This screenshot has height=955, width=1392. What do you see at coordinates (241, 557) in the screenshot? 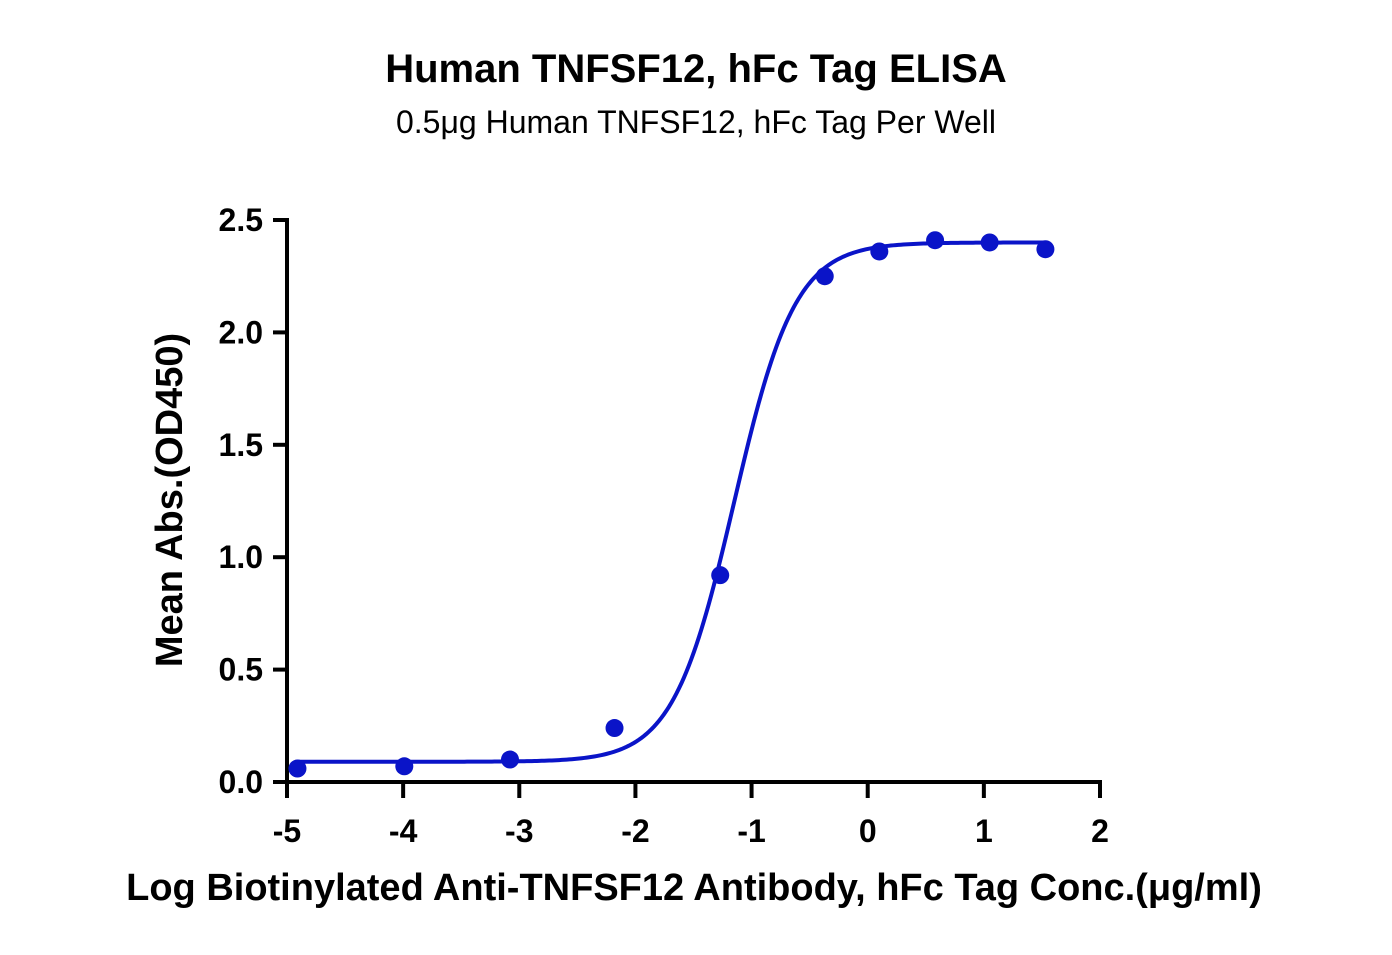
I see `y-tick-label: 1.0` at bounding box center [241, 557].